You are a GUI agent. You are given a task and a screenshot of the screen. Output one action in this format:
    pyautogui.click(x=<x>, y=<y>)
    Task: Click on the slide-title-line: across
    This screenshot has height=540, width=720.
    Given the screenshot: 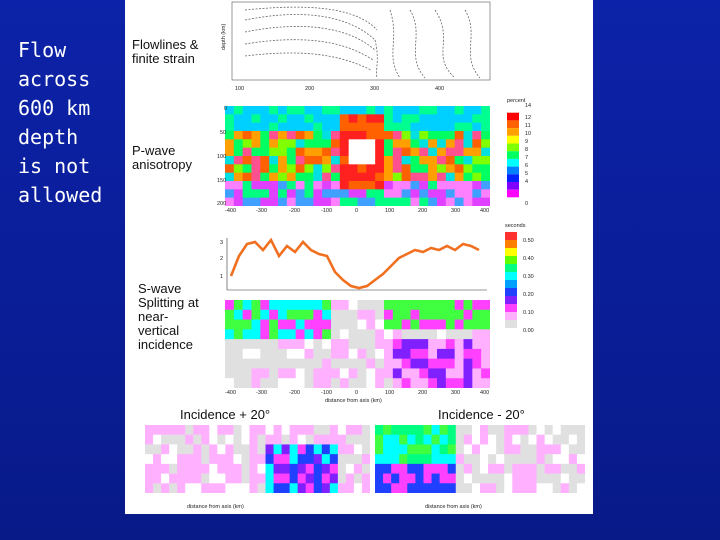 What is the action you would take?
    pyautogui.click(x=54, y=79)
    